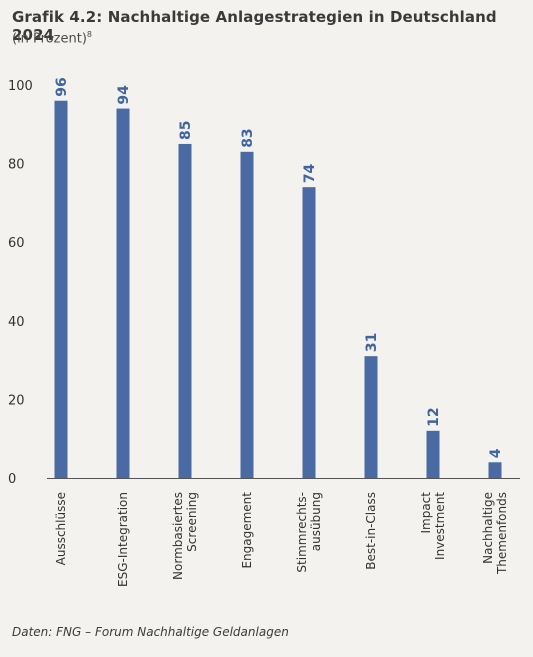 The width and height of the screenshot is (533, 657). I want to click on data-label: 31, so click(372, 342).